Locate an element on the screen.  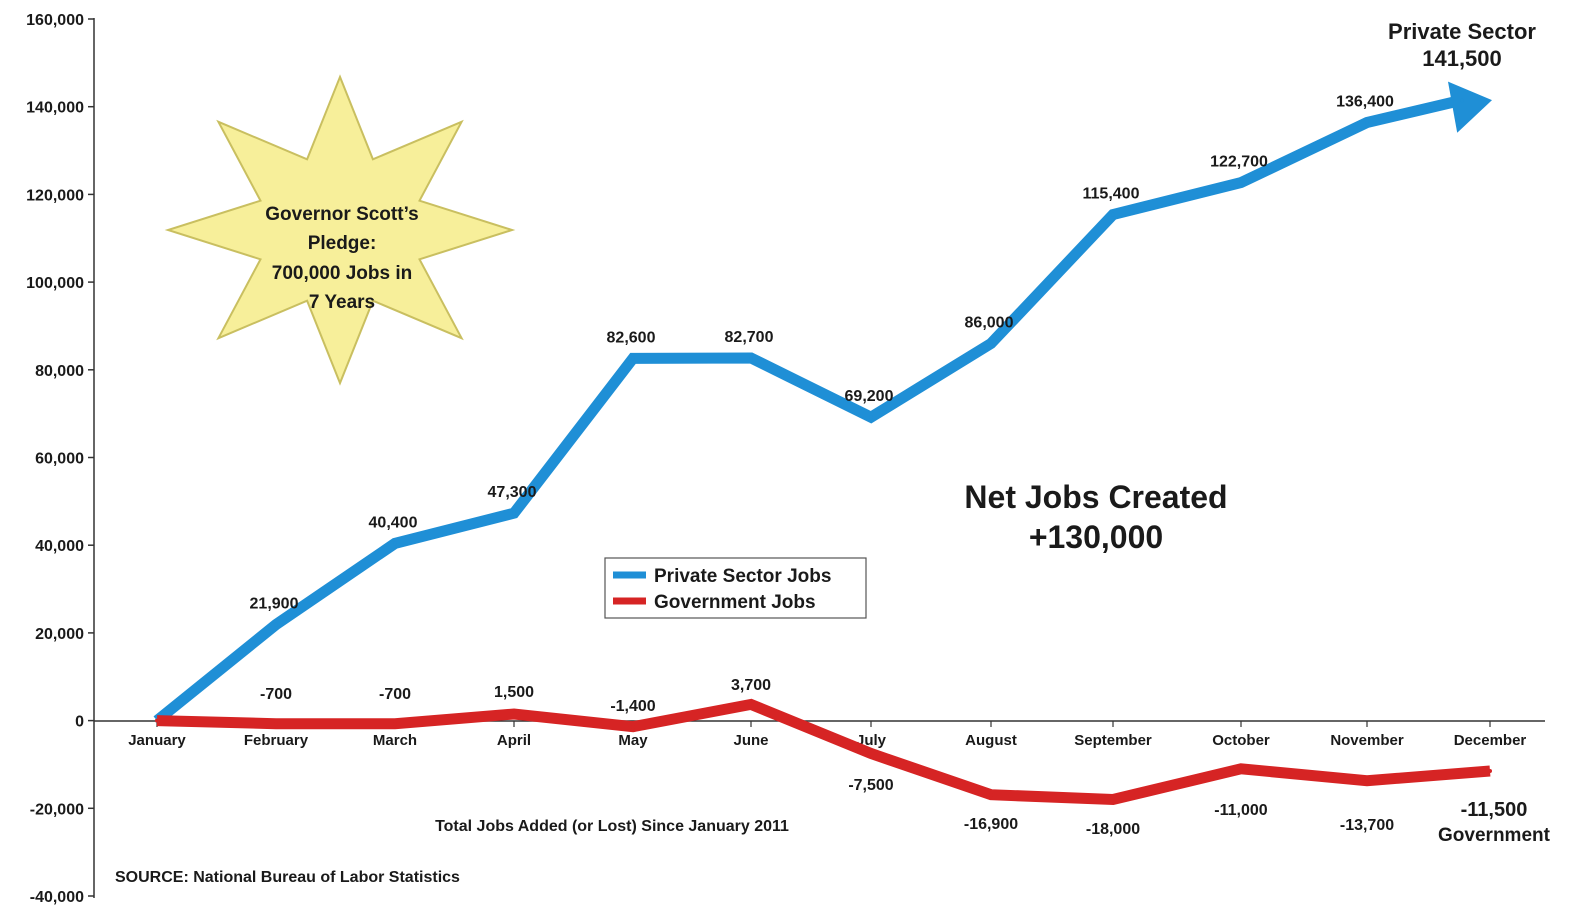
x-tick-label: October is located at coordinates (1241, 740).